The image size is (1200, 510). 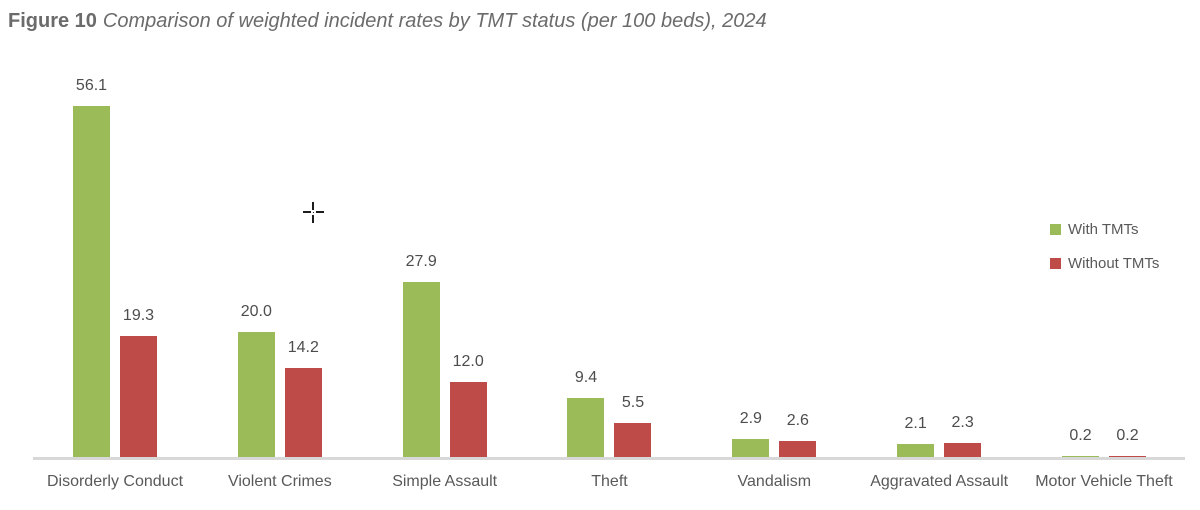 What do you see at coordinates (939, 481) in the screenshot?
I see `x-axis-label-aggravated-assault: Aggravated Assault` at bounding box center [939, 481].